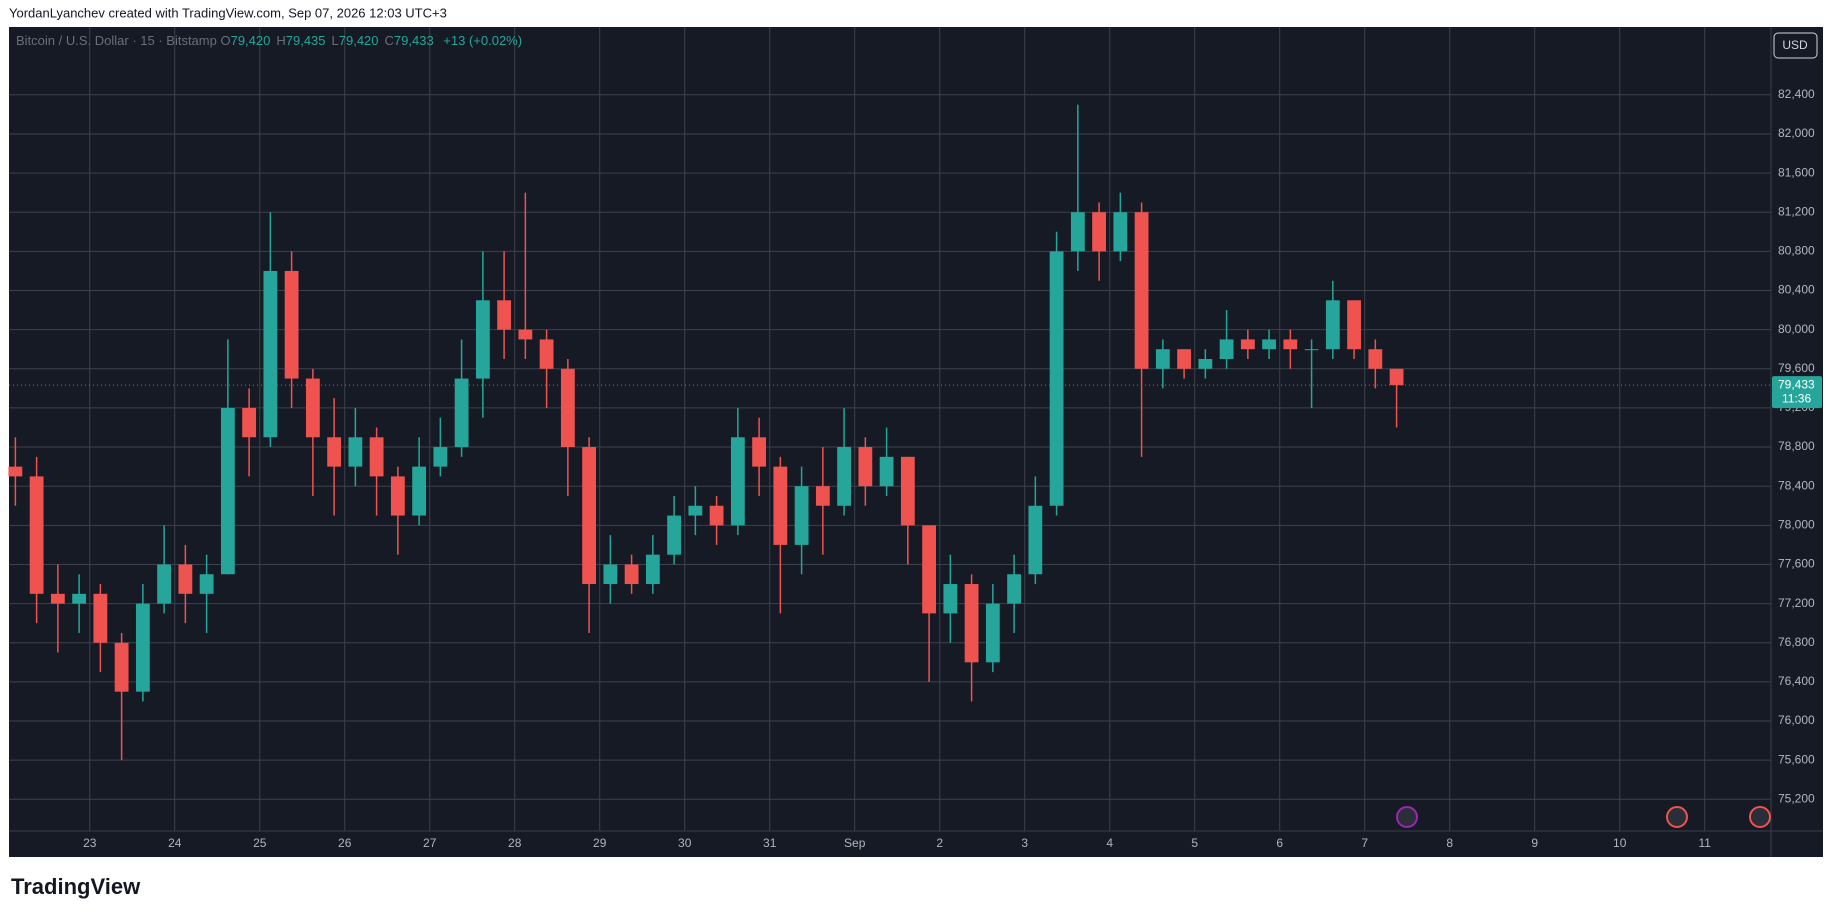 This screenshot has height=917, width=1835. What do you see at coordinates (76, 886) in the screenshot?
I see `logo: TradingView` at bounding box center [76, 886].